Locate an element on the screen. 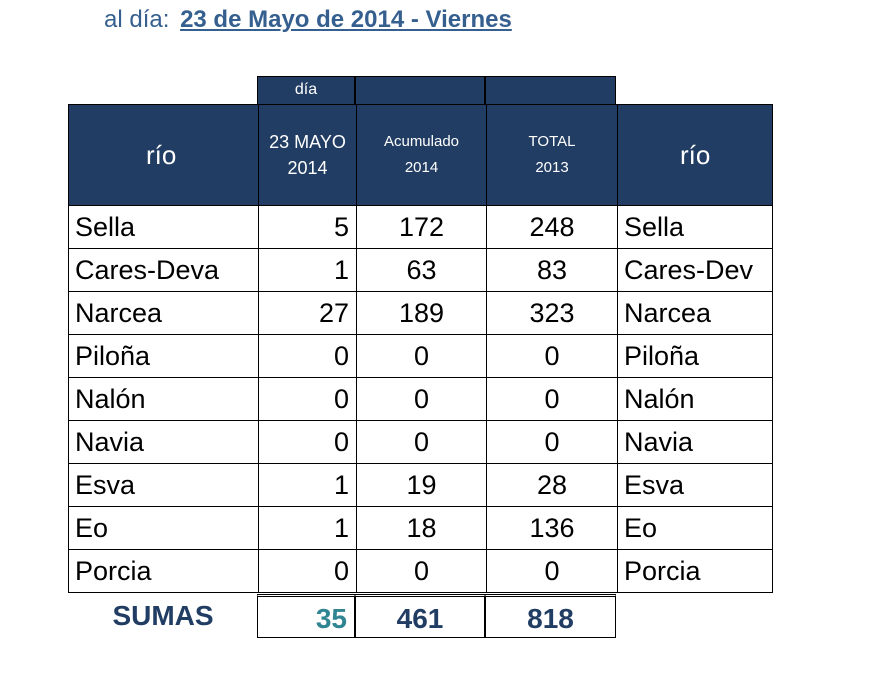 Image resolution: width=875 pixels, height=687 pixels. river-name-right: Cares-Dev is located at coordinates (695, 270).